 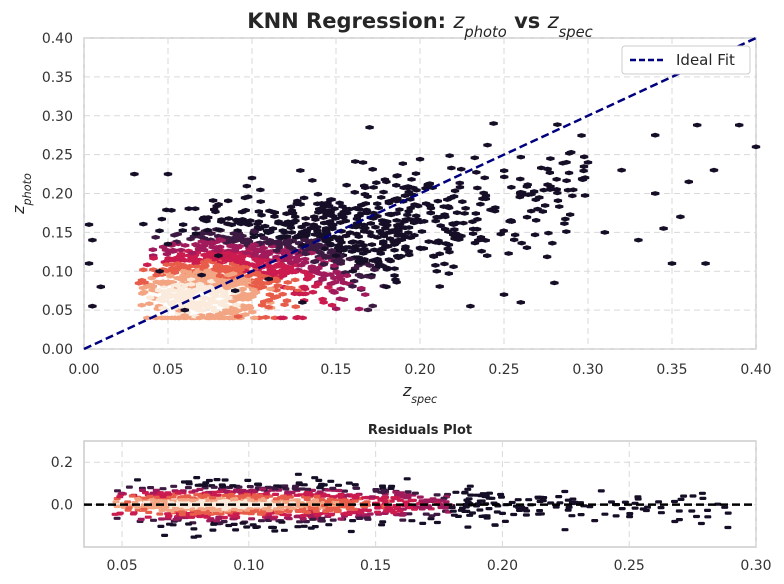 I want to click on x-axis-label: zspec, so click(x=419, y=393).